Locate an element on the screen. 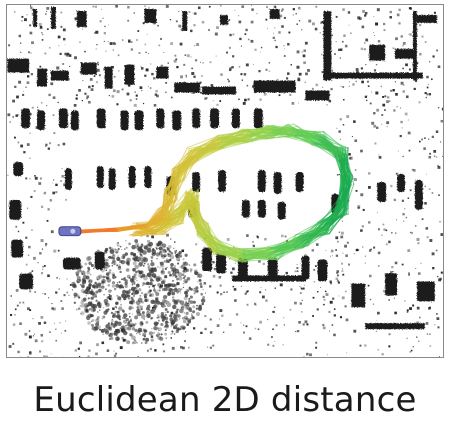 The height and width of the screenshot is (423, 450). figure-caption: Euclidean 2D distance is located at coordinates (225, 400).